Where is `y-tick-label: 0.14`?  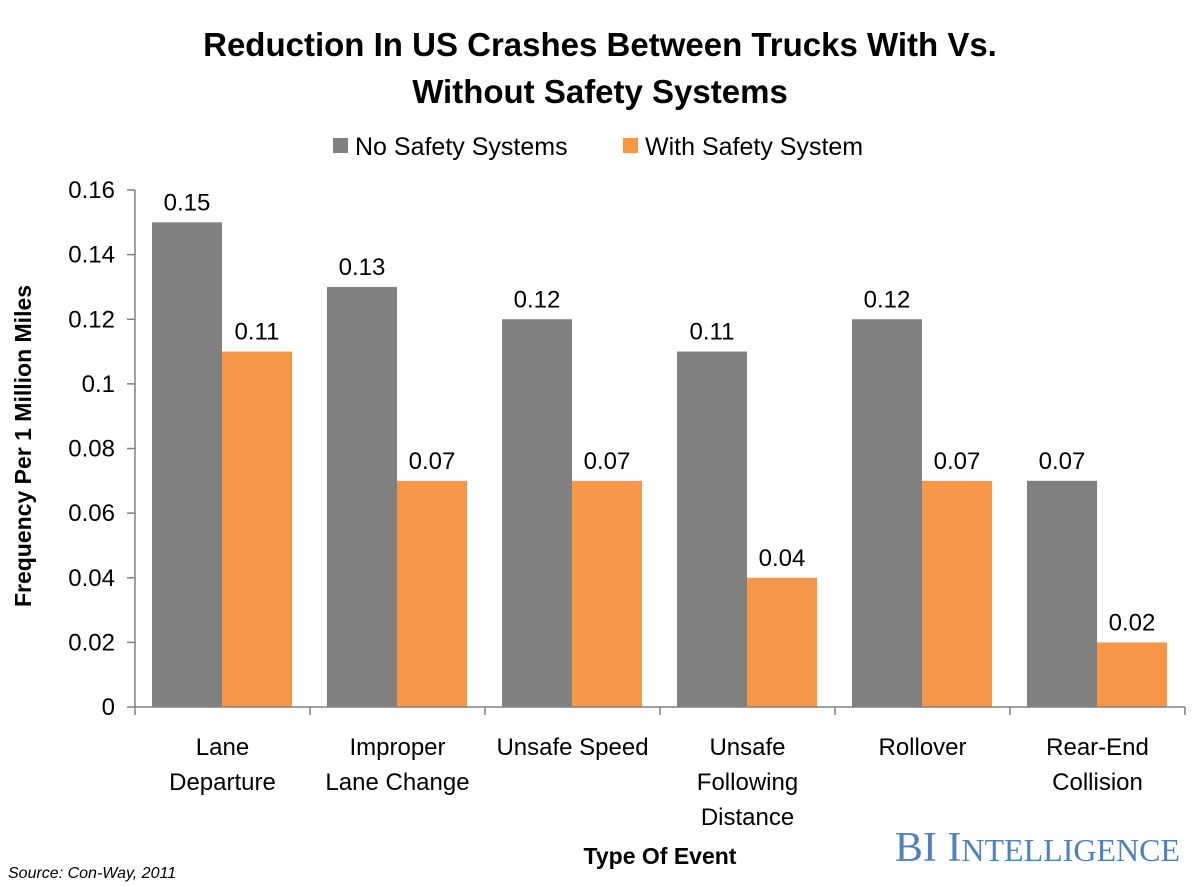 y-tick-label: 0.14 is located at coordinates (91, 255).